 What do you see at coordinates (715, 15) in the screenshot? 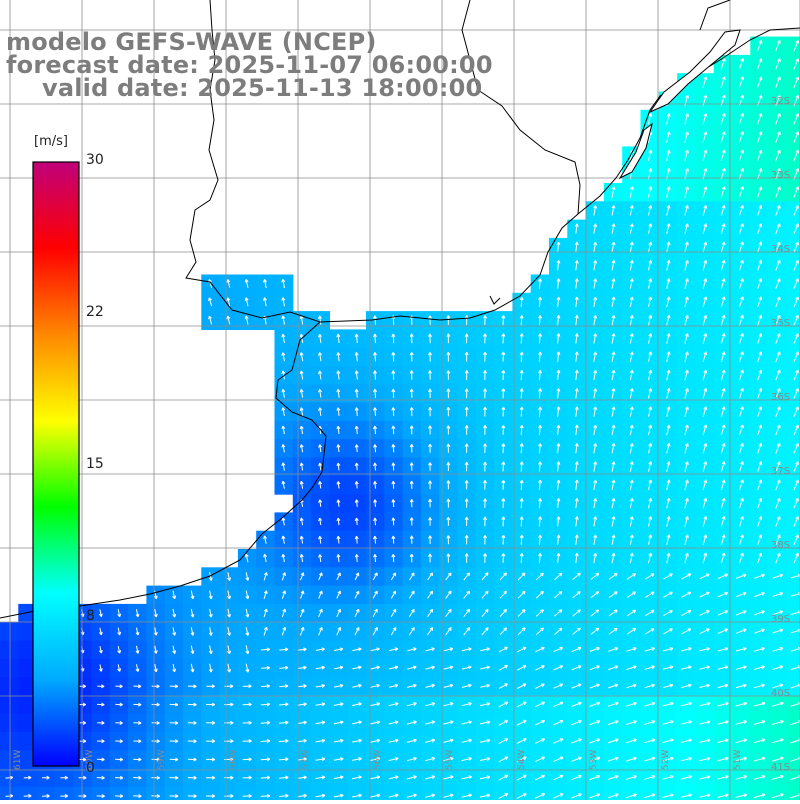
I see `lake-shoreline` at bounding box center [715, 15].